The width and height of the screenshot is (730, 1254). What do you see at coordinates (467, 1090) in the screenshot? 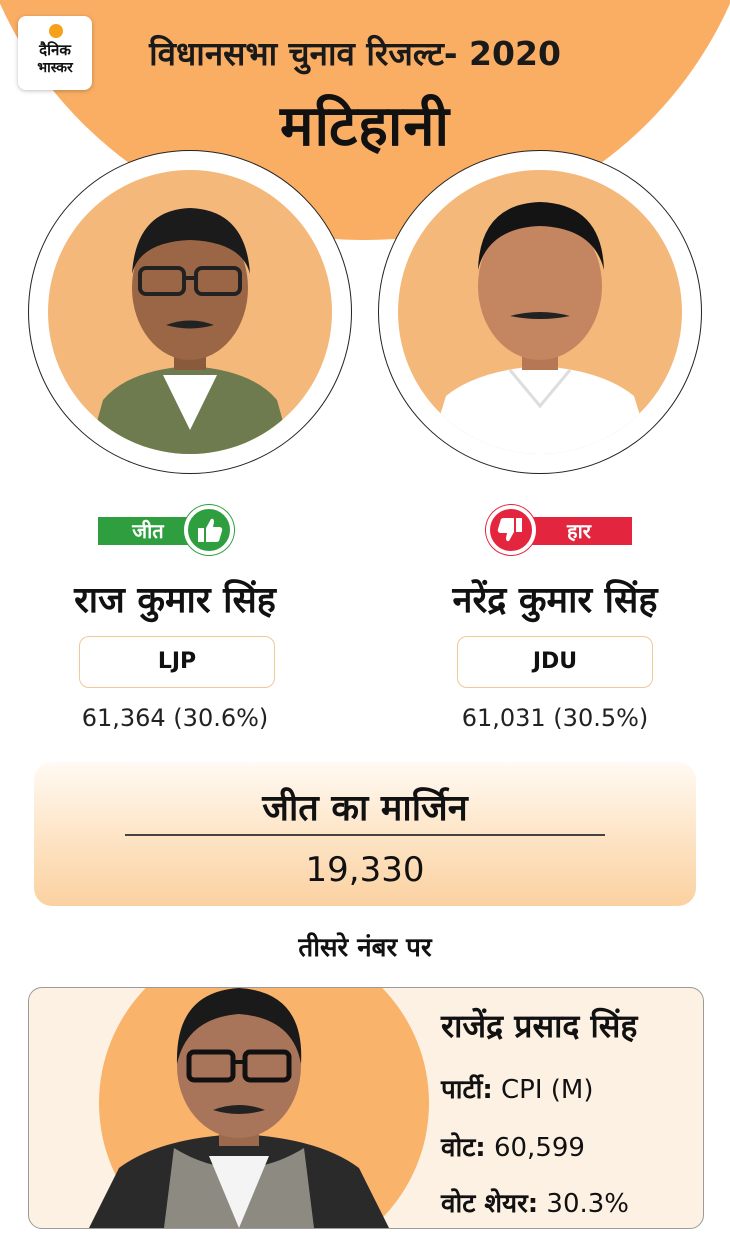
I see `party-label: पार्टी:` at bounding box center [467, 1090].